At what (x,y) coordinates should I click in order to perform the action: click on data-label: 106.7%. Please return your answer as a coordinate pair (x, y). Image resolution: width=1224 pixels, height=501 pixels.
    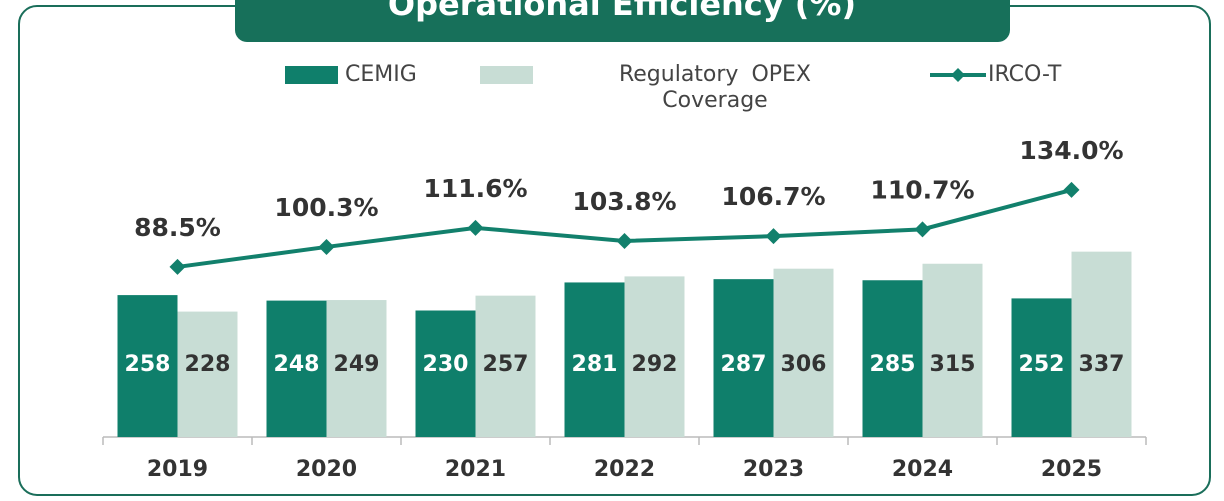
    Looking at the image, I should click on (773, 196).